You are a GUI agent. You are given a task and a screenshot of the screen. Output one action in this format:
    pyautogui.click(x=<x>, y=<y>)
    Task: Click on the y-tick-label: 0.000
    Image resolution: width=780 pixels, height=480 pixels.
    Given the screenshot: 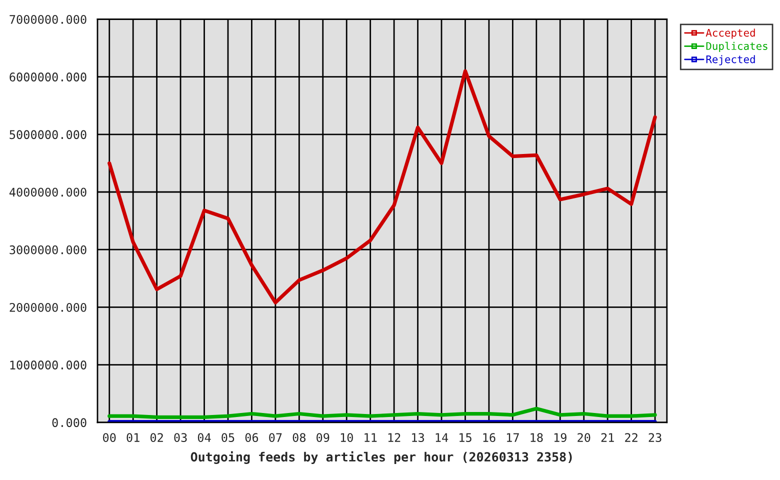 What is the action you would take?
    pyautogui.click(x=69, y=423)
    